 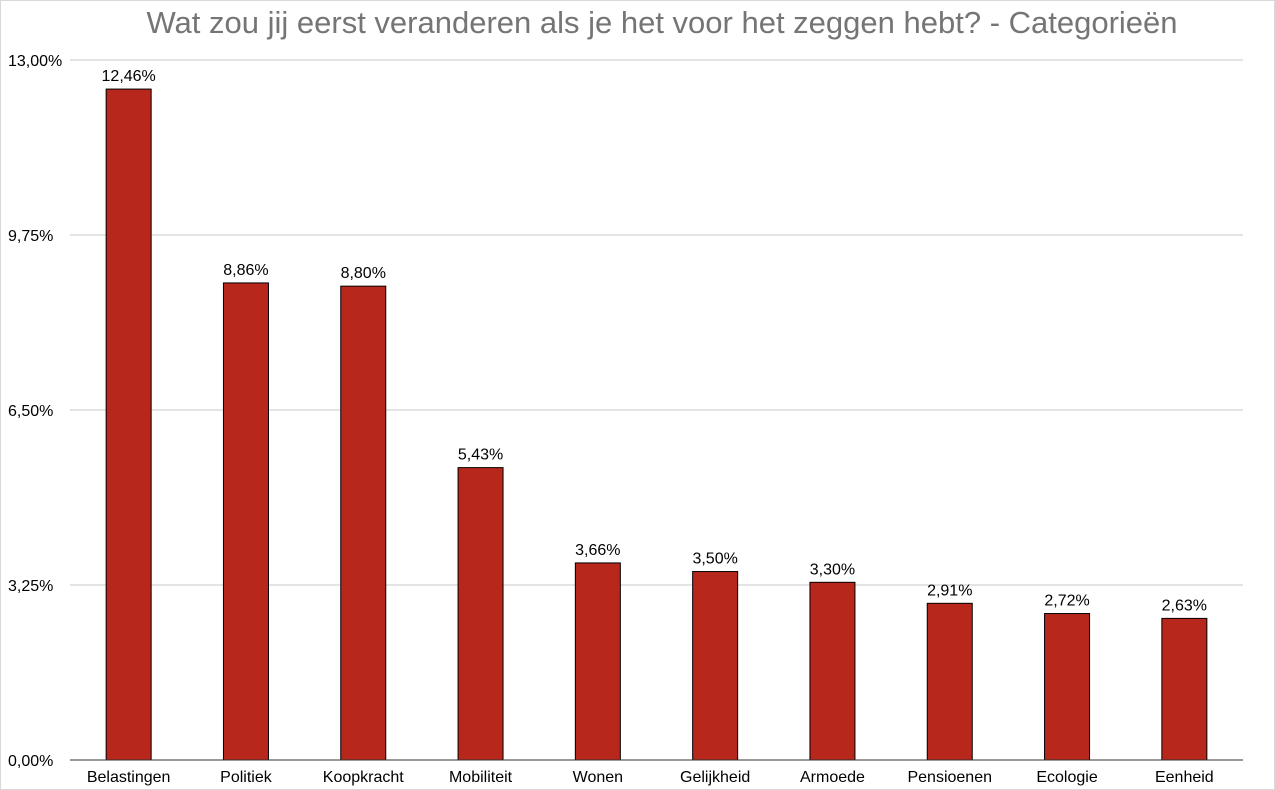 What do you see at coordinates (715, 777) in the screenshot?
I see `x-category-label: Gelijkheid` at bounding box center [715, 777].